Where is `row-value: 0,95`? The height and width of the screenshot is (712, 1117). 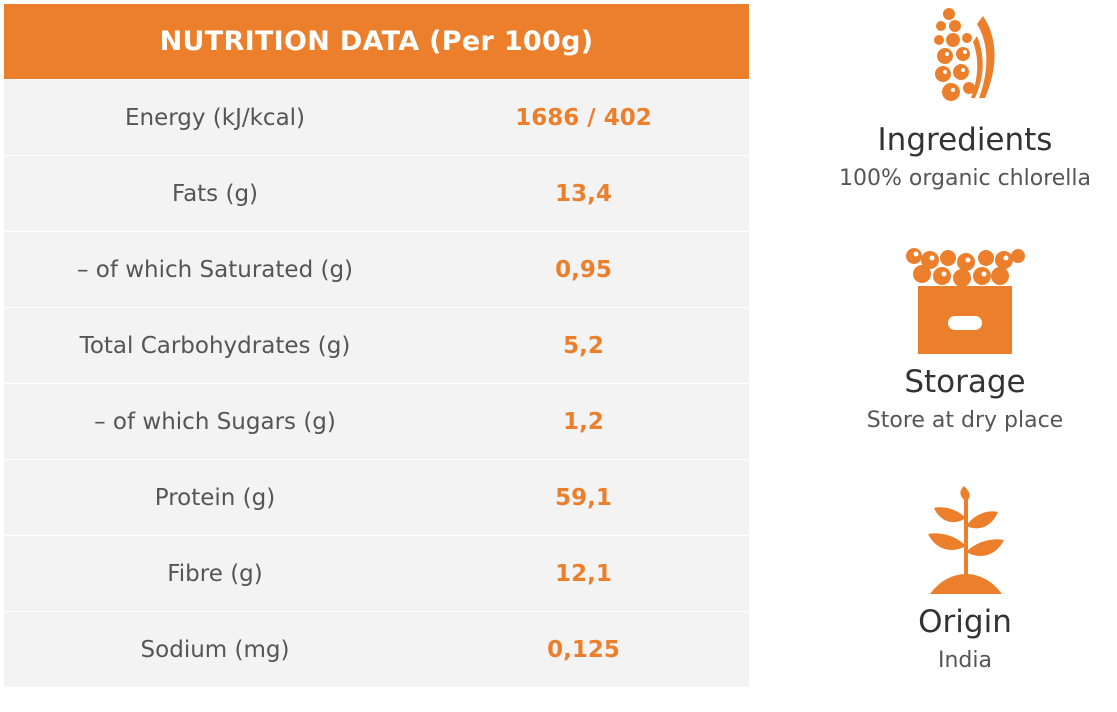 row-value: 0,95 is located at coordinates (583, 269).